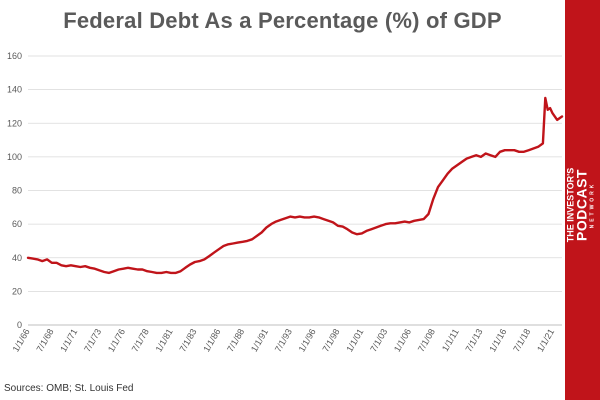 This screenshot has height=400, width=600. Describe the element at coordinates (450, 340) in the screenshot. I see `x-tick-label: 1/1/11` at that location.